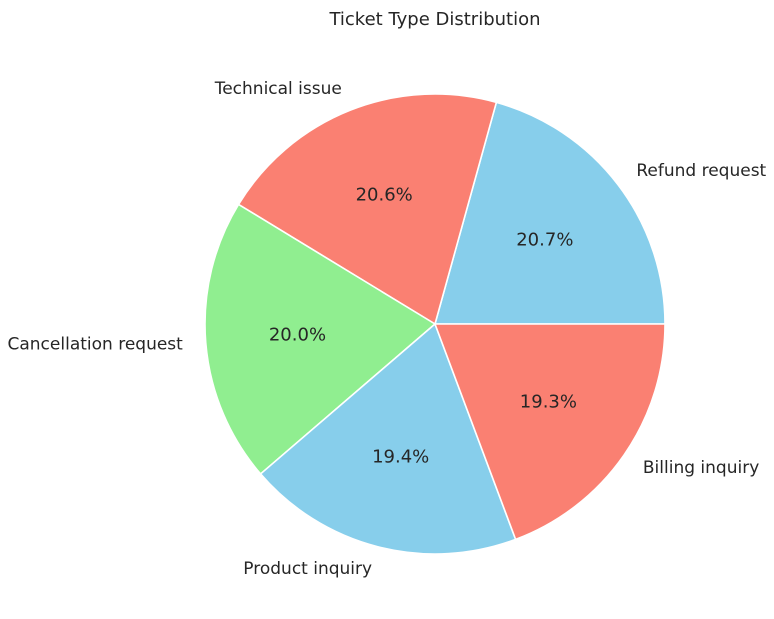 Image resolution: width=774 pixels, height=619 pixels. What do you see at coordinates (701, 171) in the screenshot?
I see `category-label-refund-request: Refund request` at bounding box center [701, 171].